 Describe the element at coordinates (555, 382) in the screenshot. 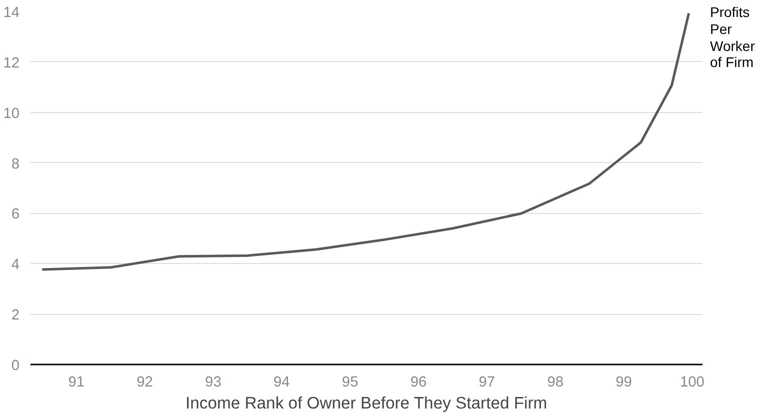

I see `x-tick-label: 98` at that location.